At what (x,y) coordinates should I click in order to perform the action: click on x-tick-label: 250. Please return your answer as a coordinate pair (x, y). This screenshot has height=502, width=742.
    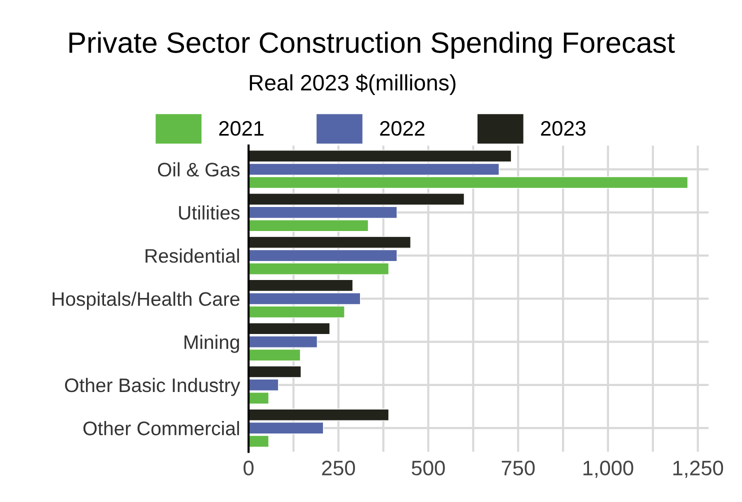
    Looking at the image, I should click on (338, 468).